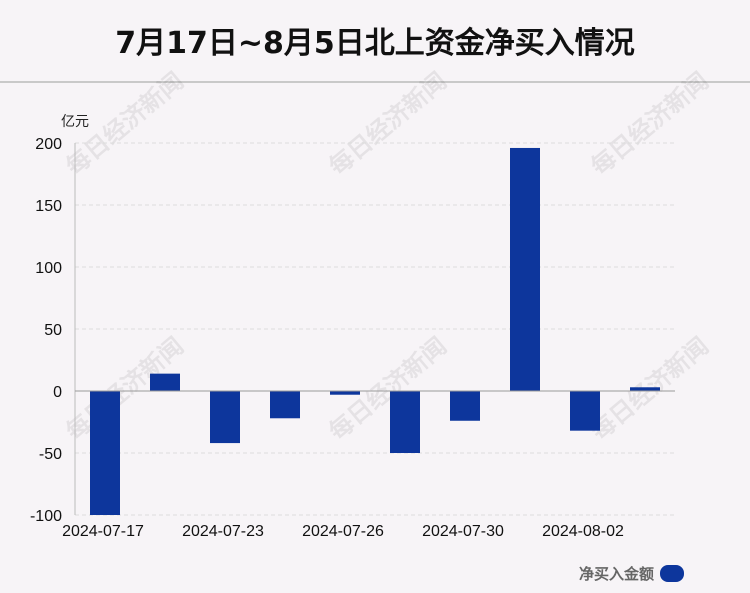  I want to click on y-tick-label: 0, so click(57, 392).